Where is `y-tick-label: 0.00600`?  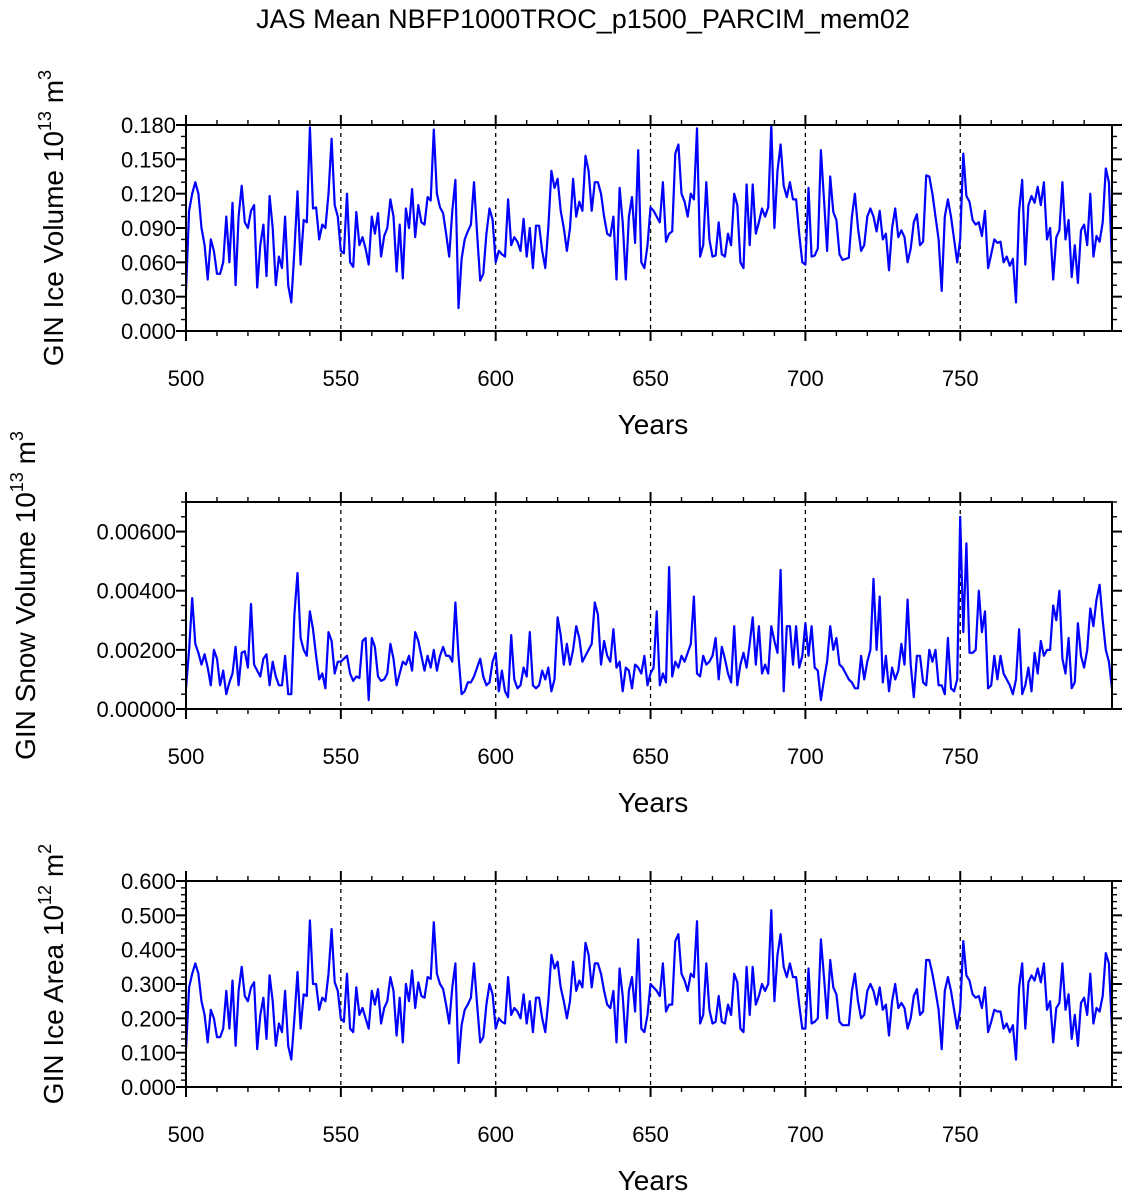
y-tick-label: 0.00600 is located at coordinates (136, 532).